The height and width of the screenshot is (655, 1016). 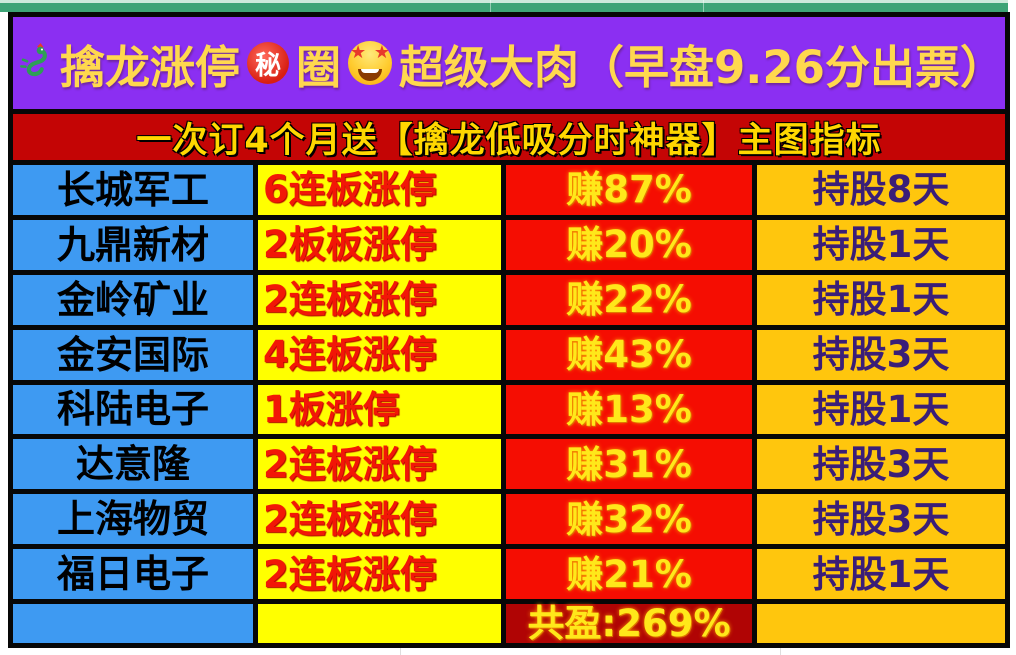 I want to click on stock-name-cell: 上海物贸, so click(x=133, y=519).